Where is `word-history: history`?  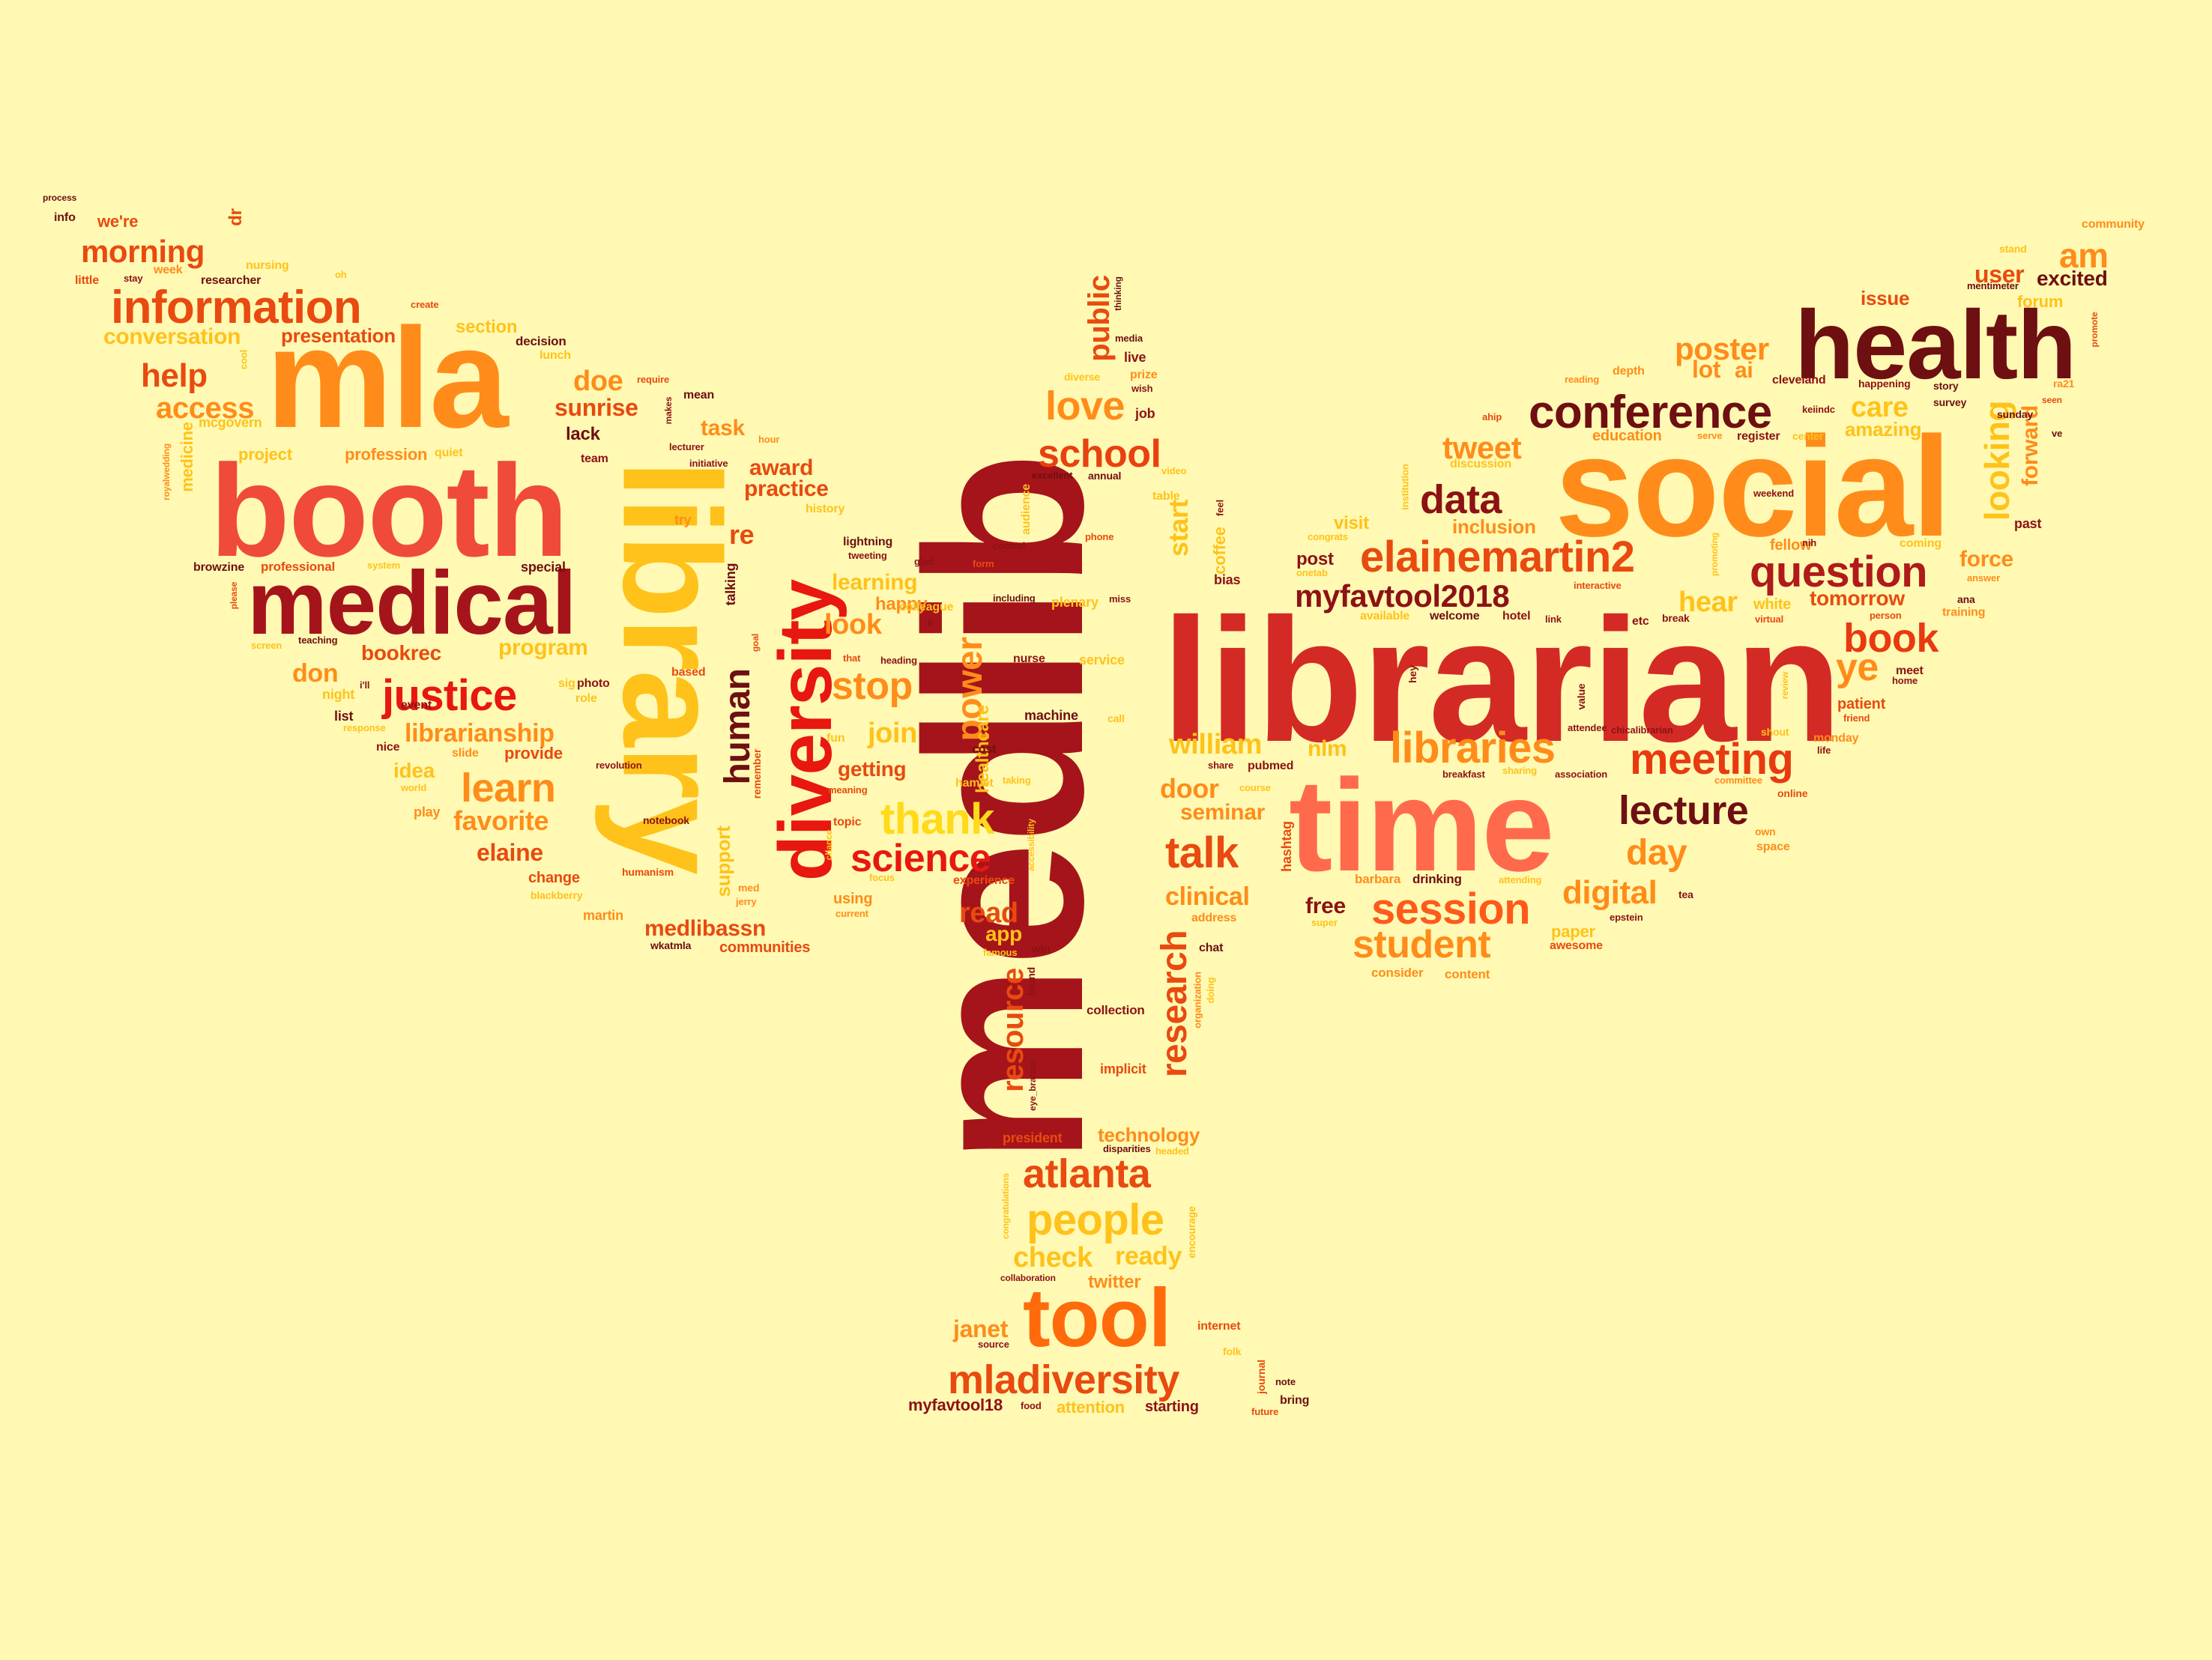
word-history: history is located at coordinates (826, 509).